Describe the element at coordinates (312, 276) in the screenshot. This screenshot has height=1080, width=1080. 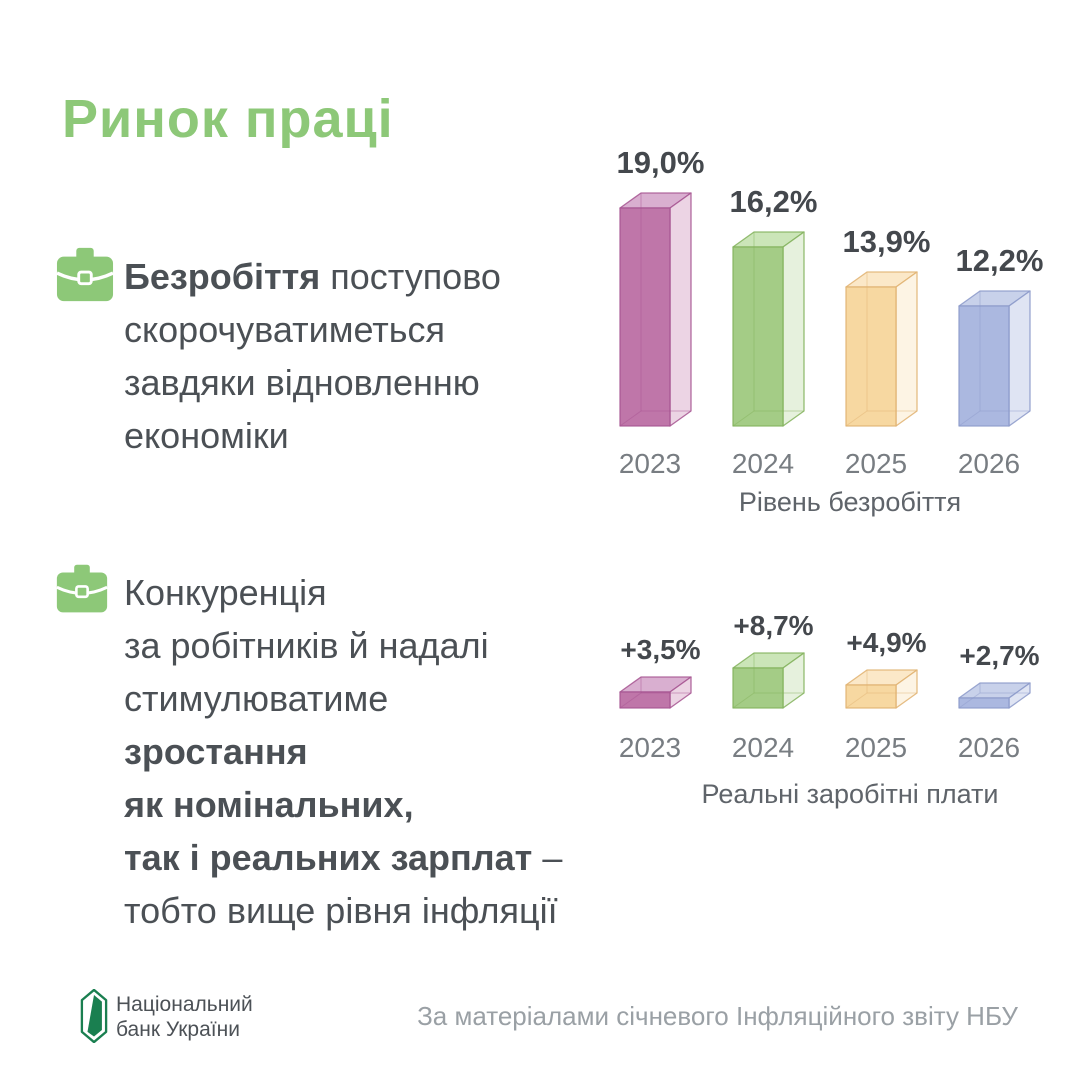
I see `text-line: Безробіття поступово` at that location.